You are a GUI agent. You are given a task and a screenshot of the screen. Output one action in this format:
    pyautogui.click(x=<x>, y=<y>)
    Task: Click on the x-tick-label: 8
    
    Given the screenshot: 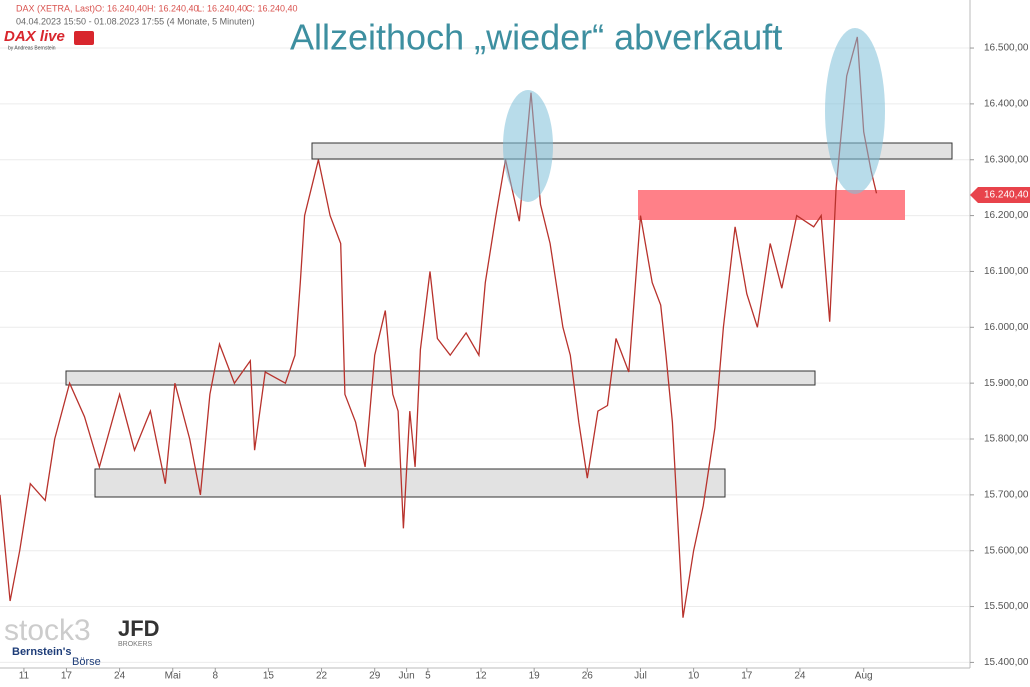 What is the action you would take?
    pyautogui.click(x=215, y=676)
    